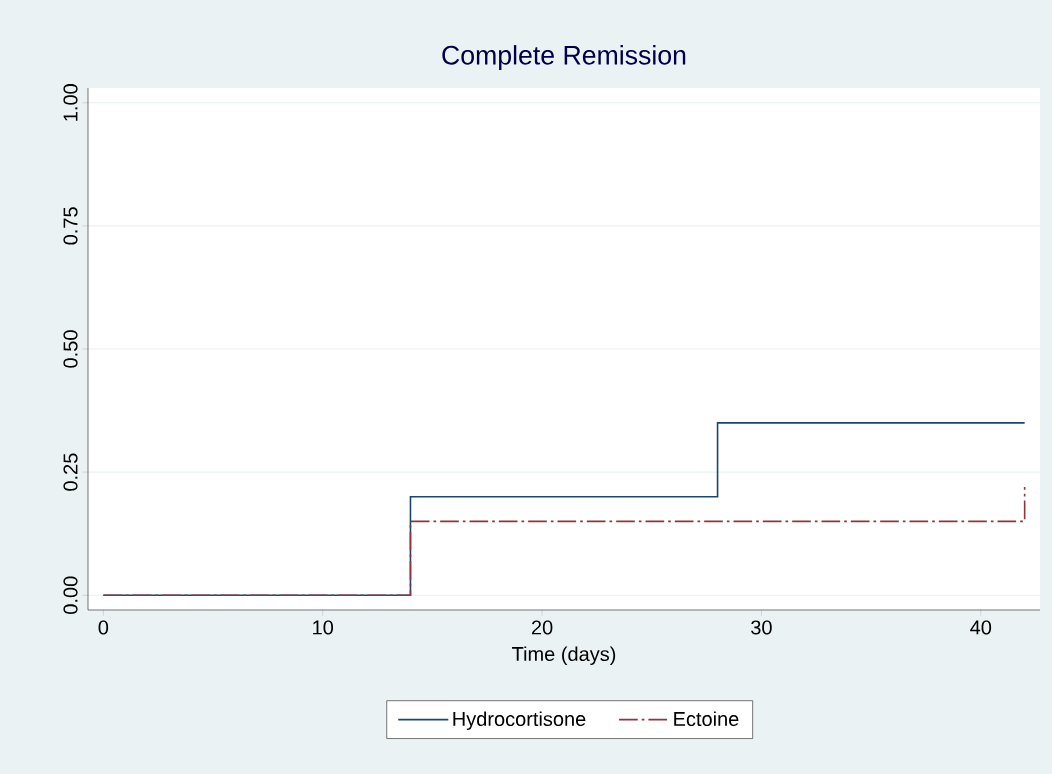 The height and width of the screenshot is (774, 1052). Describe the element at coordinates (981, 627) in the screenshot. I see `x-tick-label: 40` at that location.